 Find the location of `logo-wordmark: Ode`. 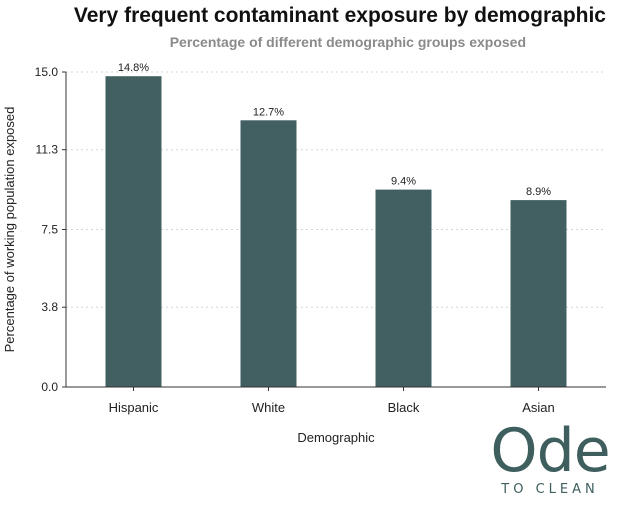

logo-wordmark: Ode is located at coordinates (550, 451).